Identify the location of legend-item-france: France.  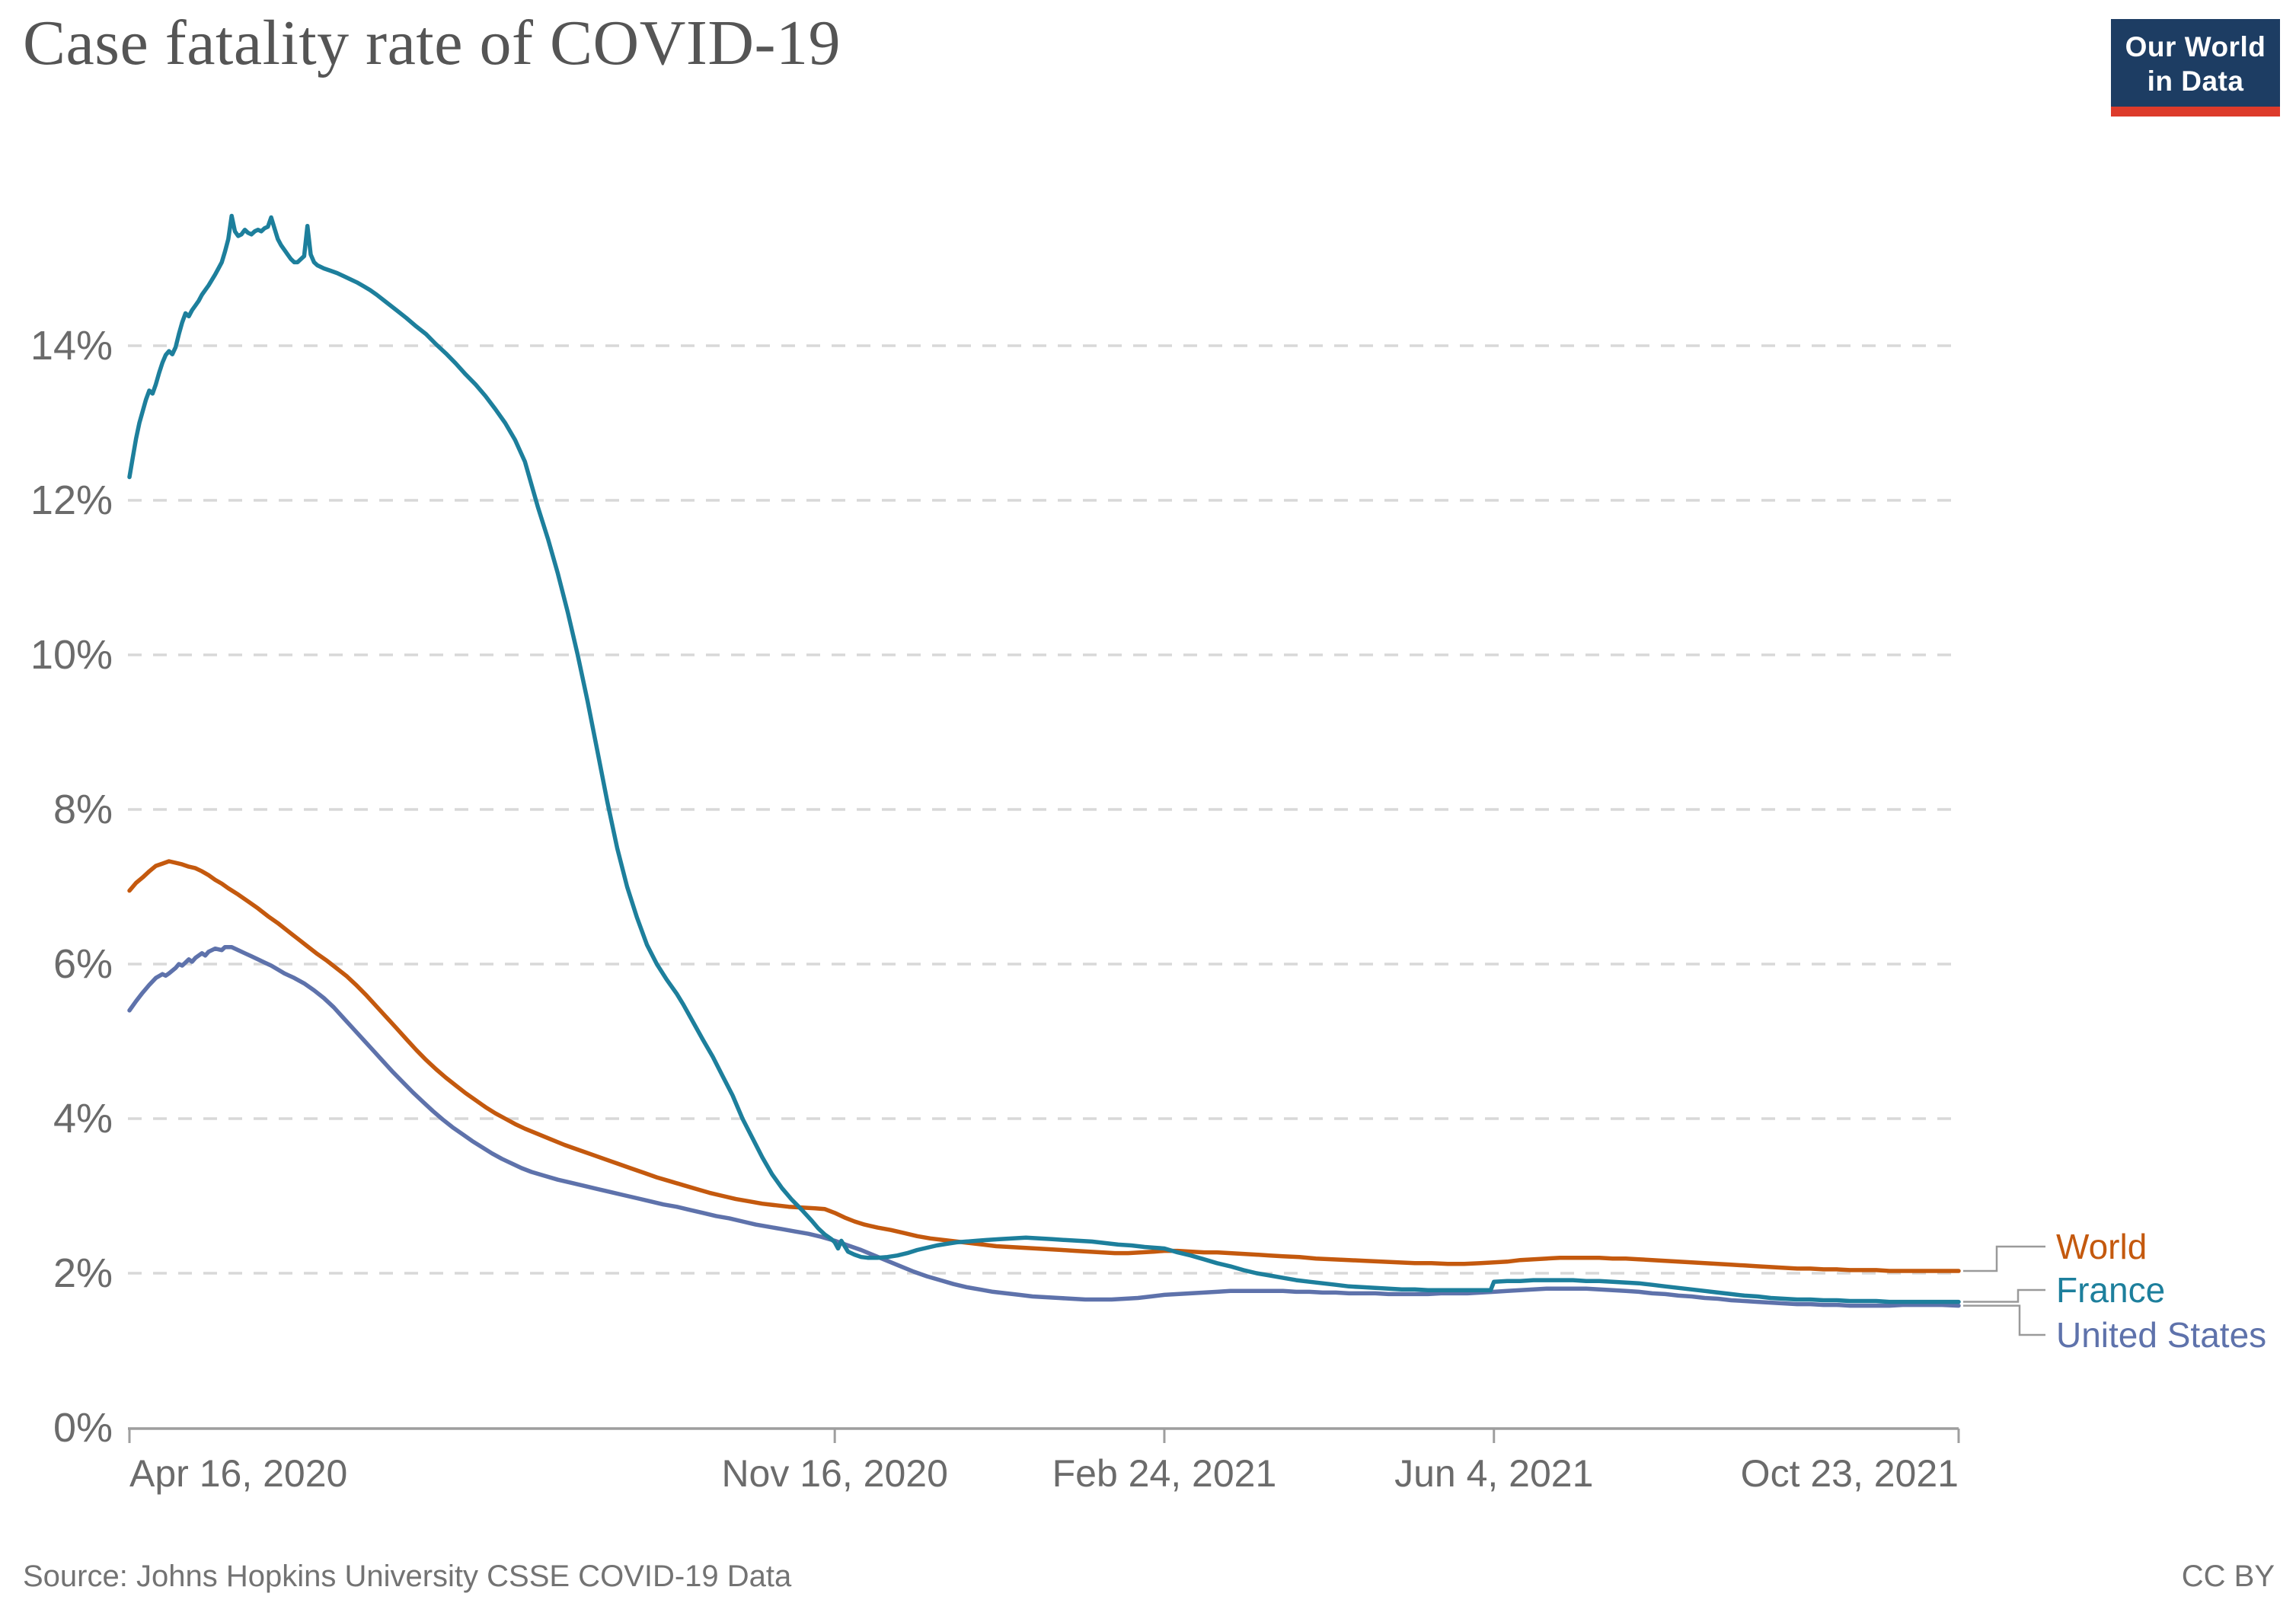
(2111, 1290).